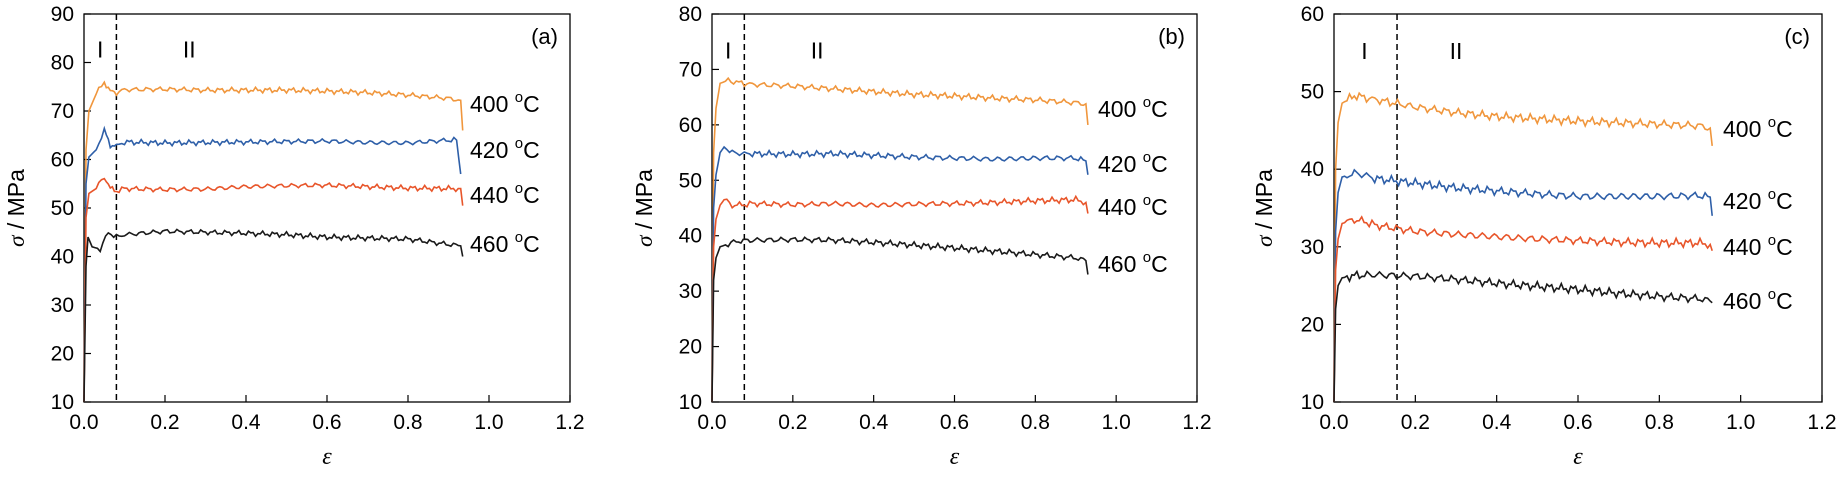 Image resolution: width=1842 pixels, height=477 pixels. What do you see at coordinates (246, 422) in the screenshot?
I see `x-tick-label: 0.4` at bounding box center [246, 422].